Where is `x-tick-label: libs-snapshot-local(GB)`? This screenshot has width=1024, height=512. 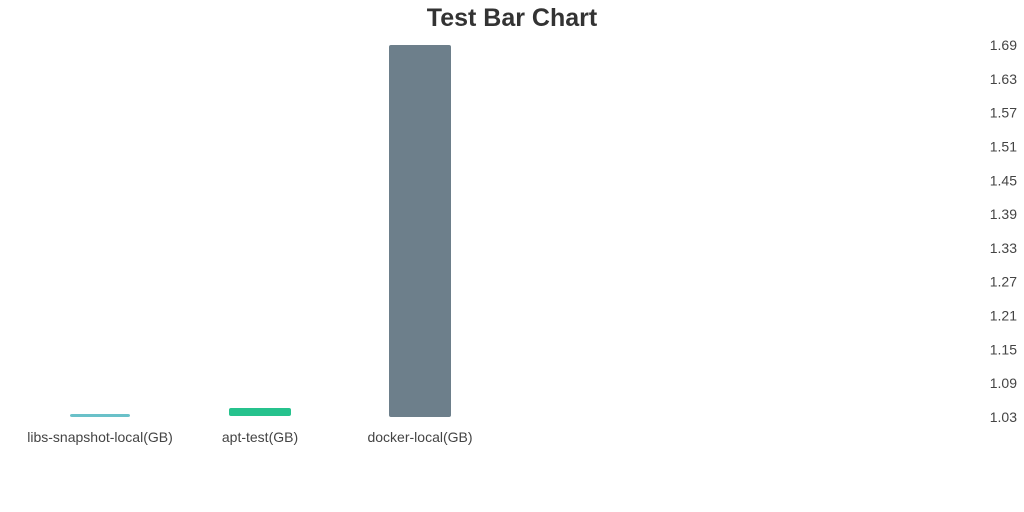 x-tick-label: libs-snapshot-local(GB) is located at coordinates (100, 437).